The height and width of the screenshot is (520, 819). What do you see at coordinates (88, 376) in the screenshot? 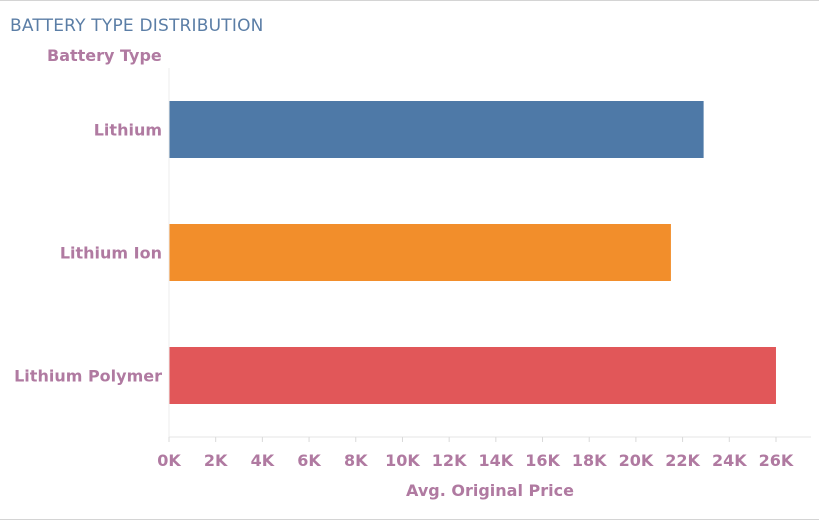
I see `category-label: Lithium Polymer` at bounding box center [88, 376].